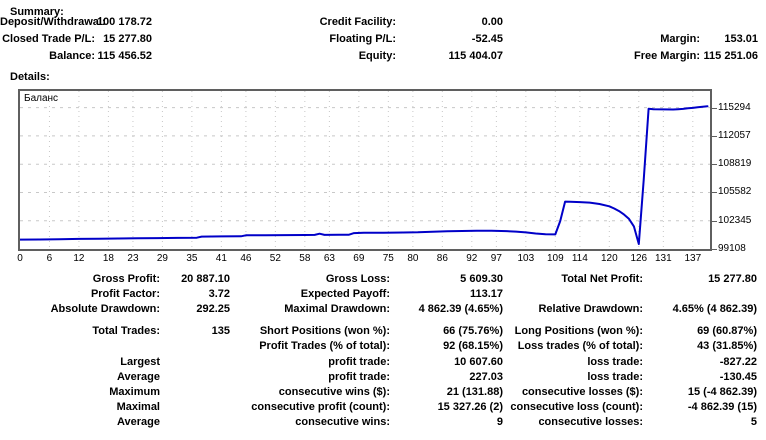 The image size is (766, 440). Describe the element at coordinates (582, 392) in the screenshot. I see `details-label: consecutive losses ($):` at that location.